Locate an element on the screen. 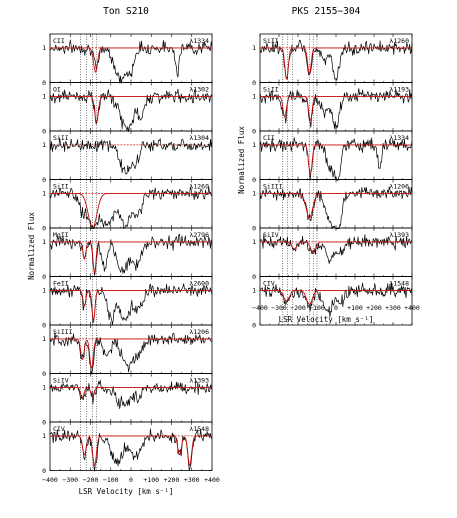 The image size is (457, 518). right-panel-2: 0 1 CII λ1334 is located at coordinates (332, 157).